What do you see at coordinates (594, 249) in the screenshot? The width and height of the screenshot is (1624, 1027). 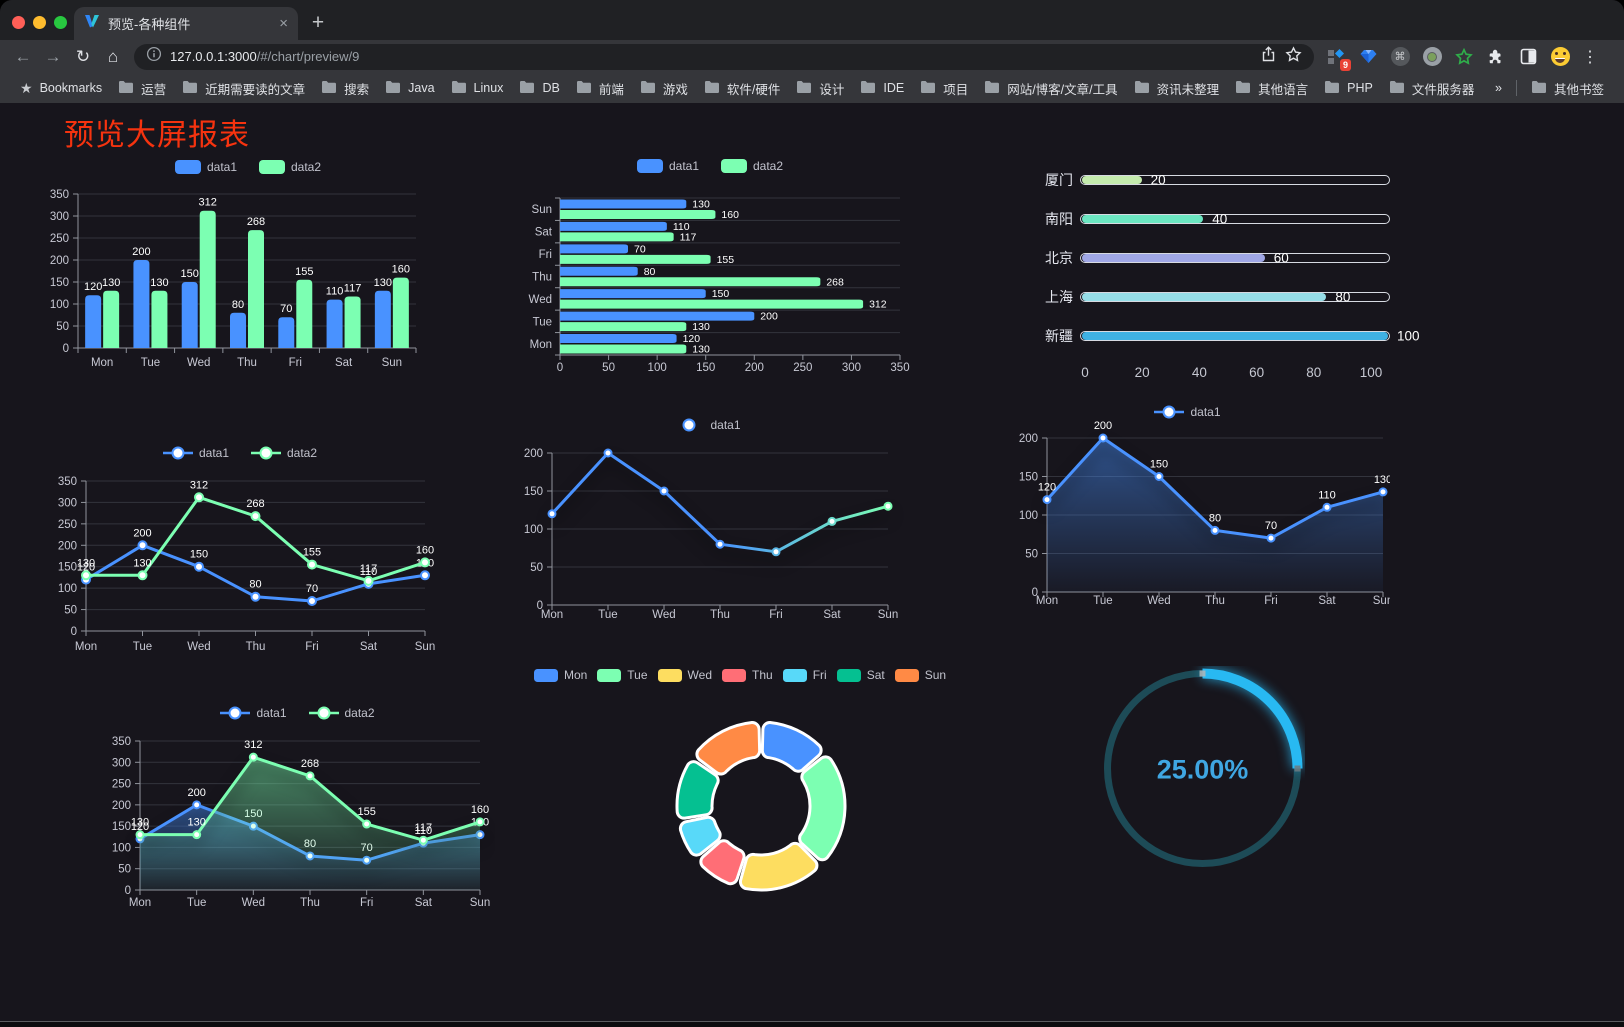 I see `bar-data1-Fri` at bounding box center [594, 249].